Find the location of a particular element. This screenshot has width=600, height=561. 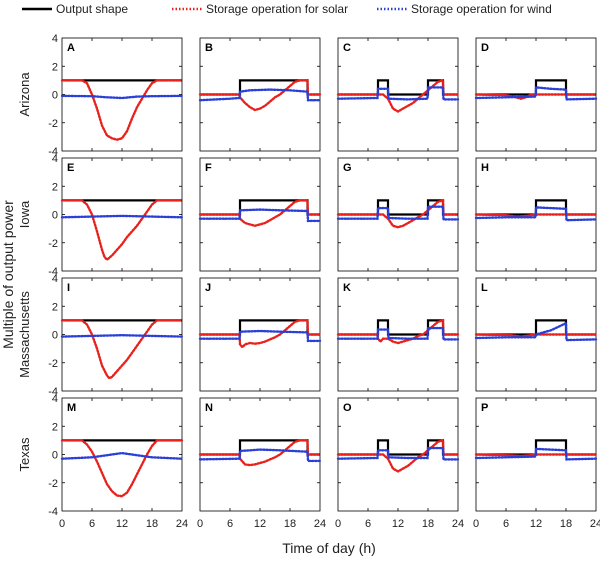

panel-L: L is located at coordinates (536, 334).